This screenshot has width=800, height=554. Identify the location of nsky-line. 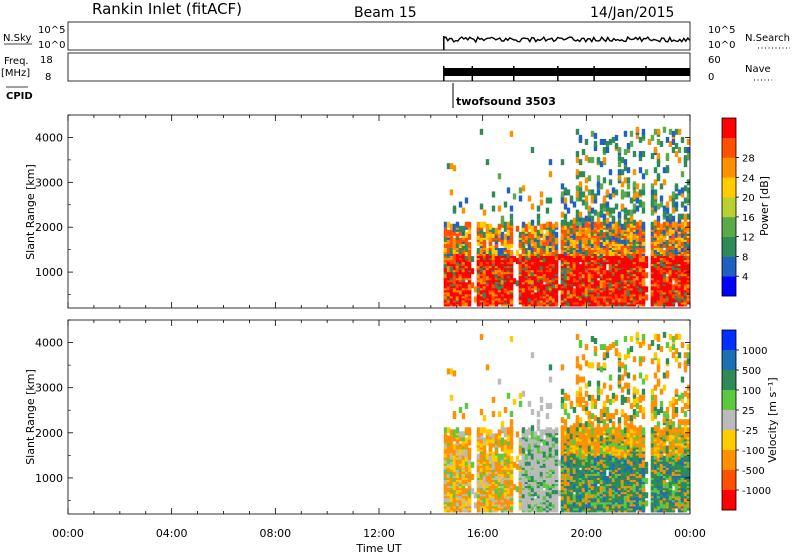
(567, 39).